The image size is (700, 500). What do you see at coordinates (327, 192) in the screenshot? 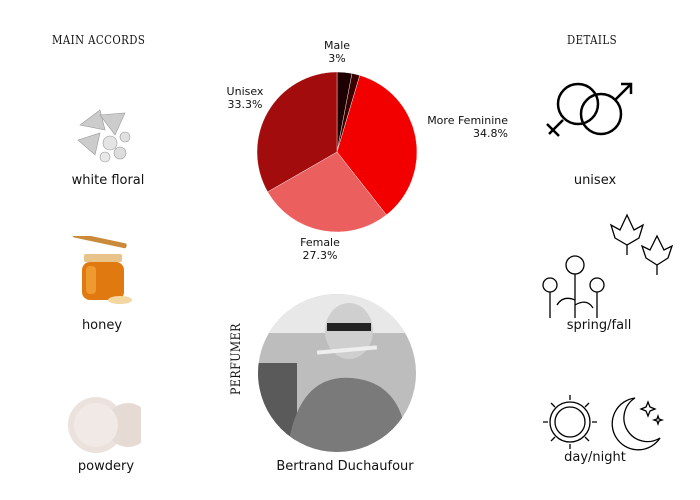
I see `pie-slice-female` at bounding box center [327, 192].